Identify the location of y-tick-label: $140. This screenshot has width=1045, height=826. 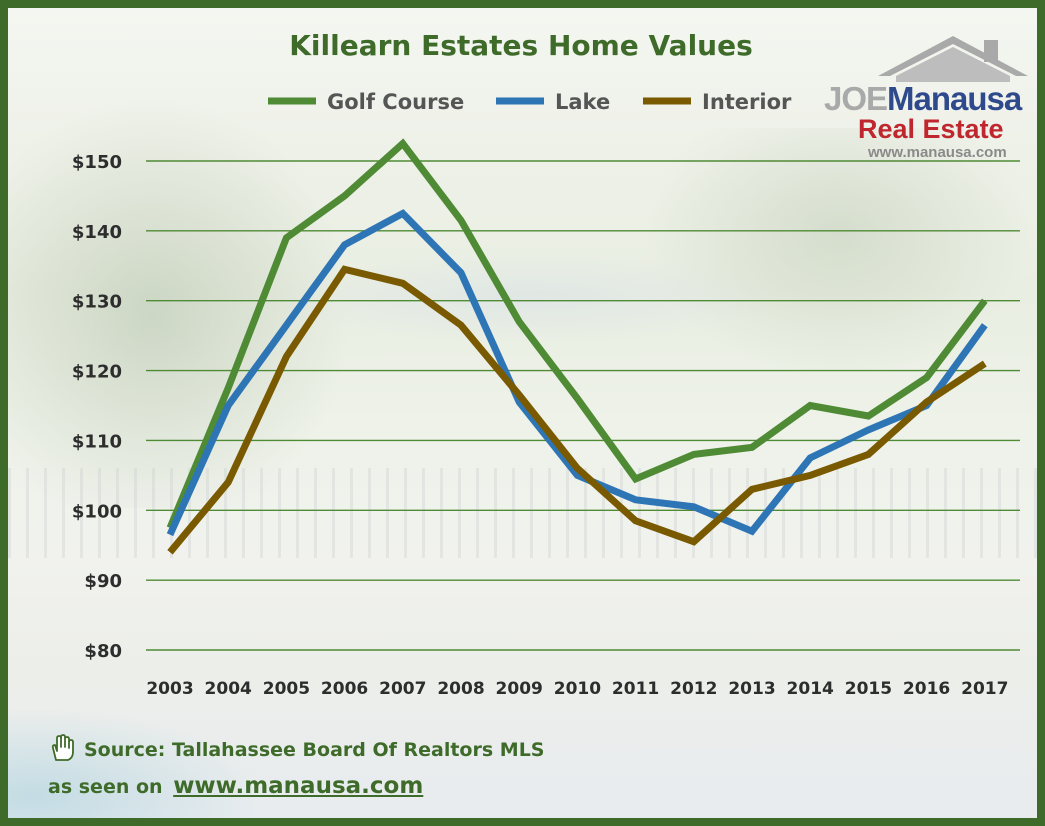
(97, 232).